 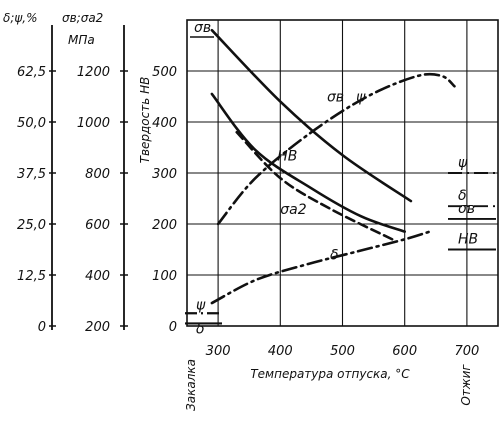 What do you see at coordinates (466, 209) in the screenshot?
I see `right-legend-label: σв` at bounding box center [466, 209].